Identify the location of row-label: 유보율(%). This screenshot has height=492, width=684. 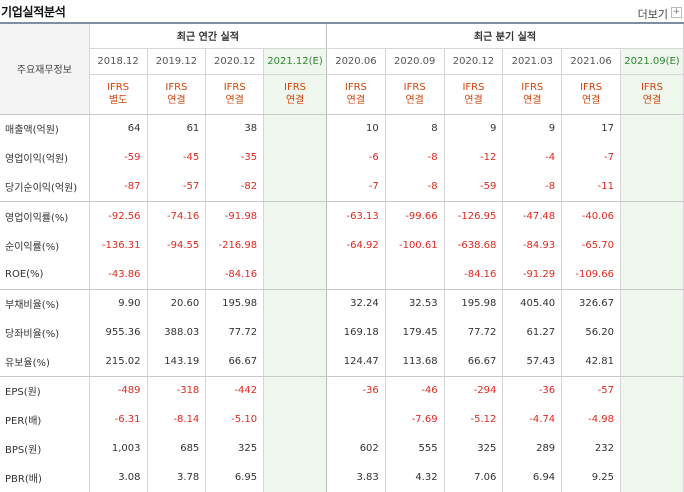
(45, 362).